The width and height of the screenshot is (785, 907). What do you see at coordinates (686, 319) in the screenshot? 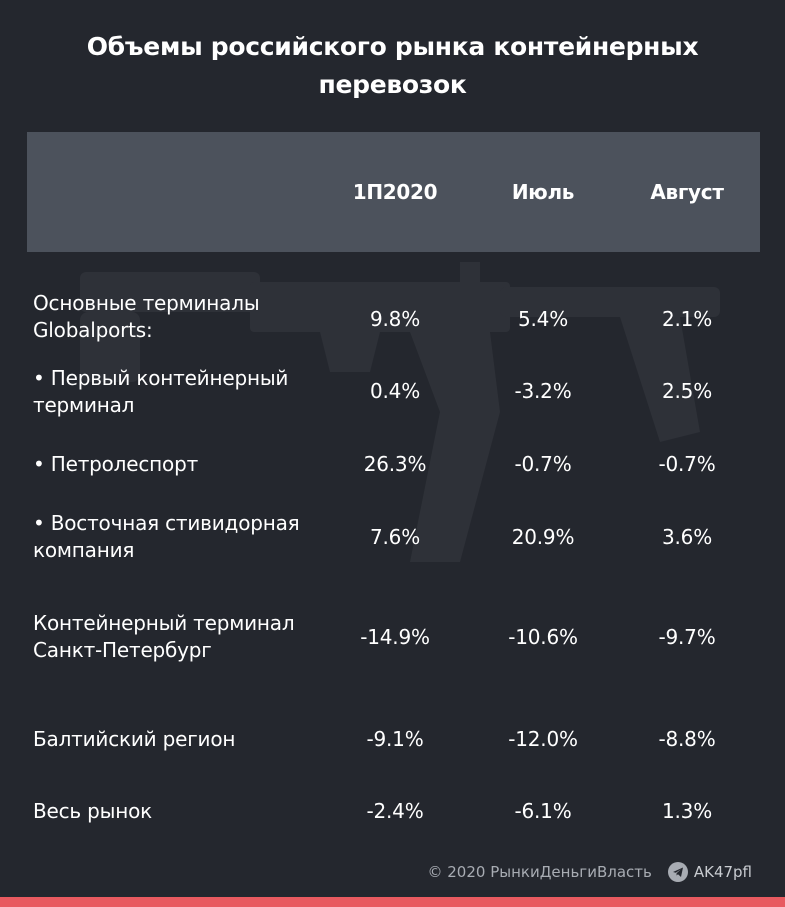
I see `table-cell: 2.1%` at bounding box center [686, 319].